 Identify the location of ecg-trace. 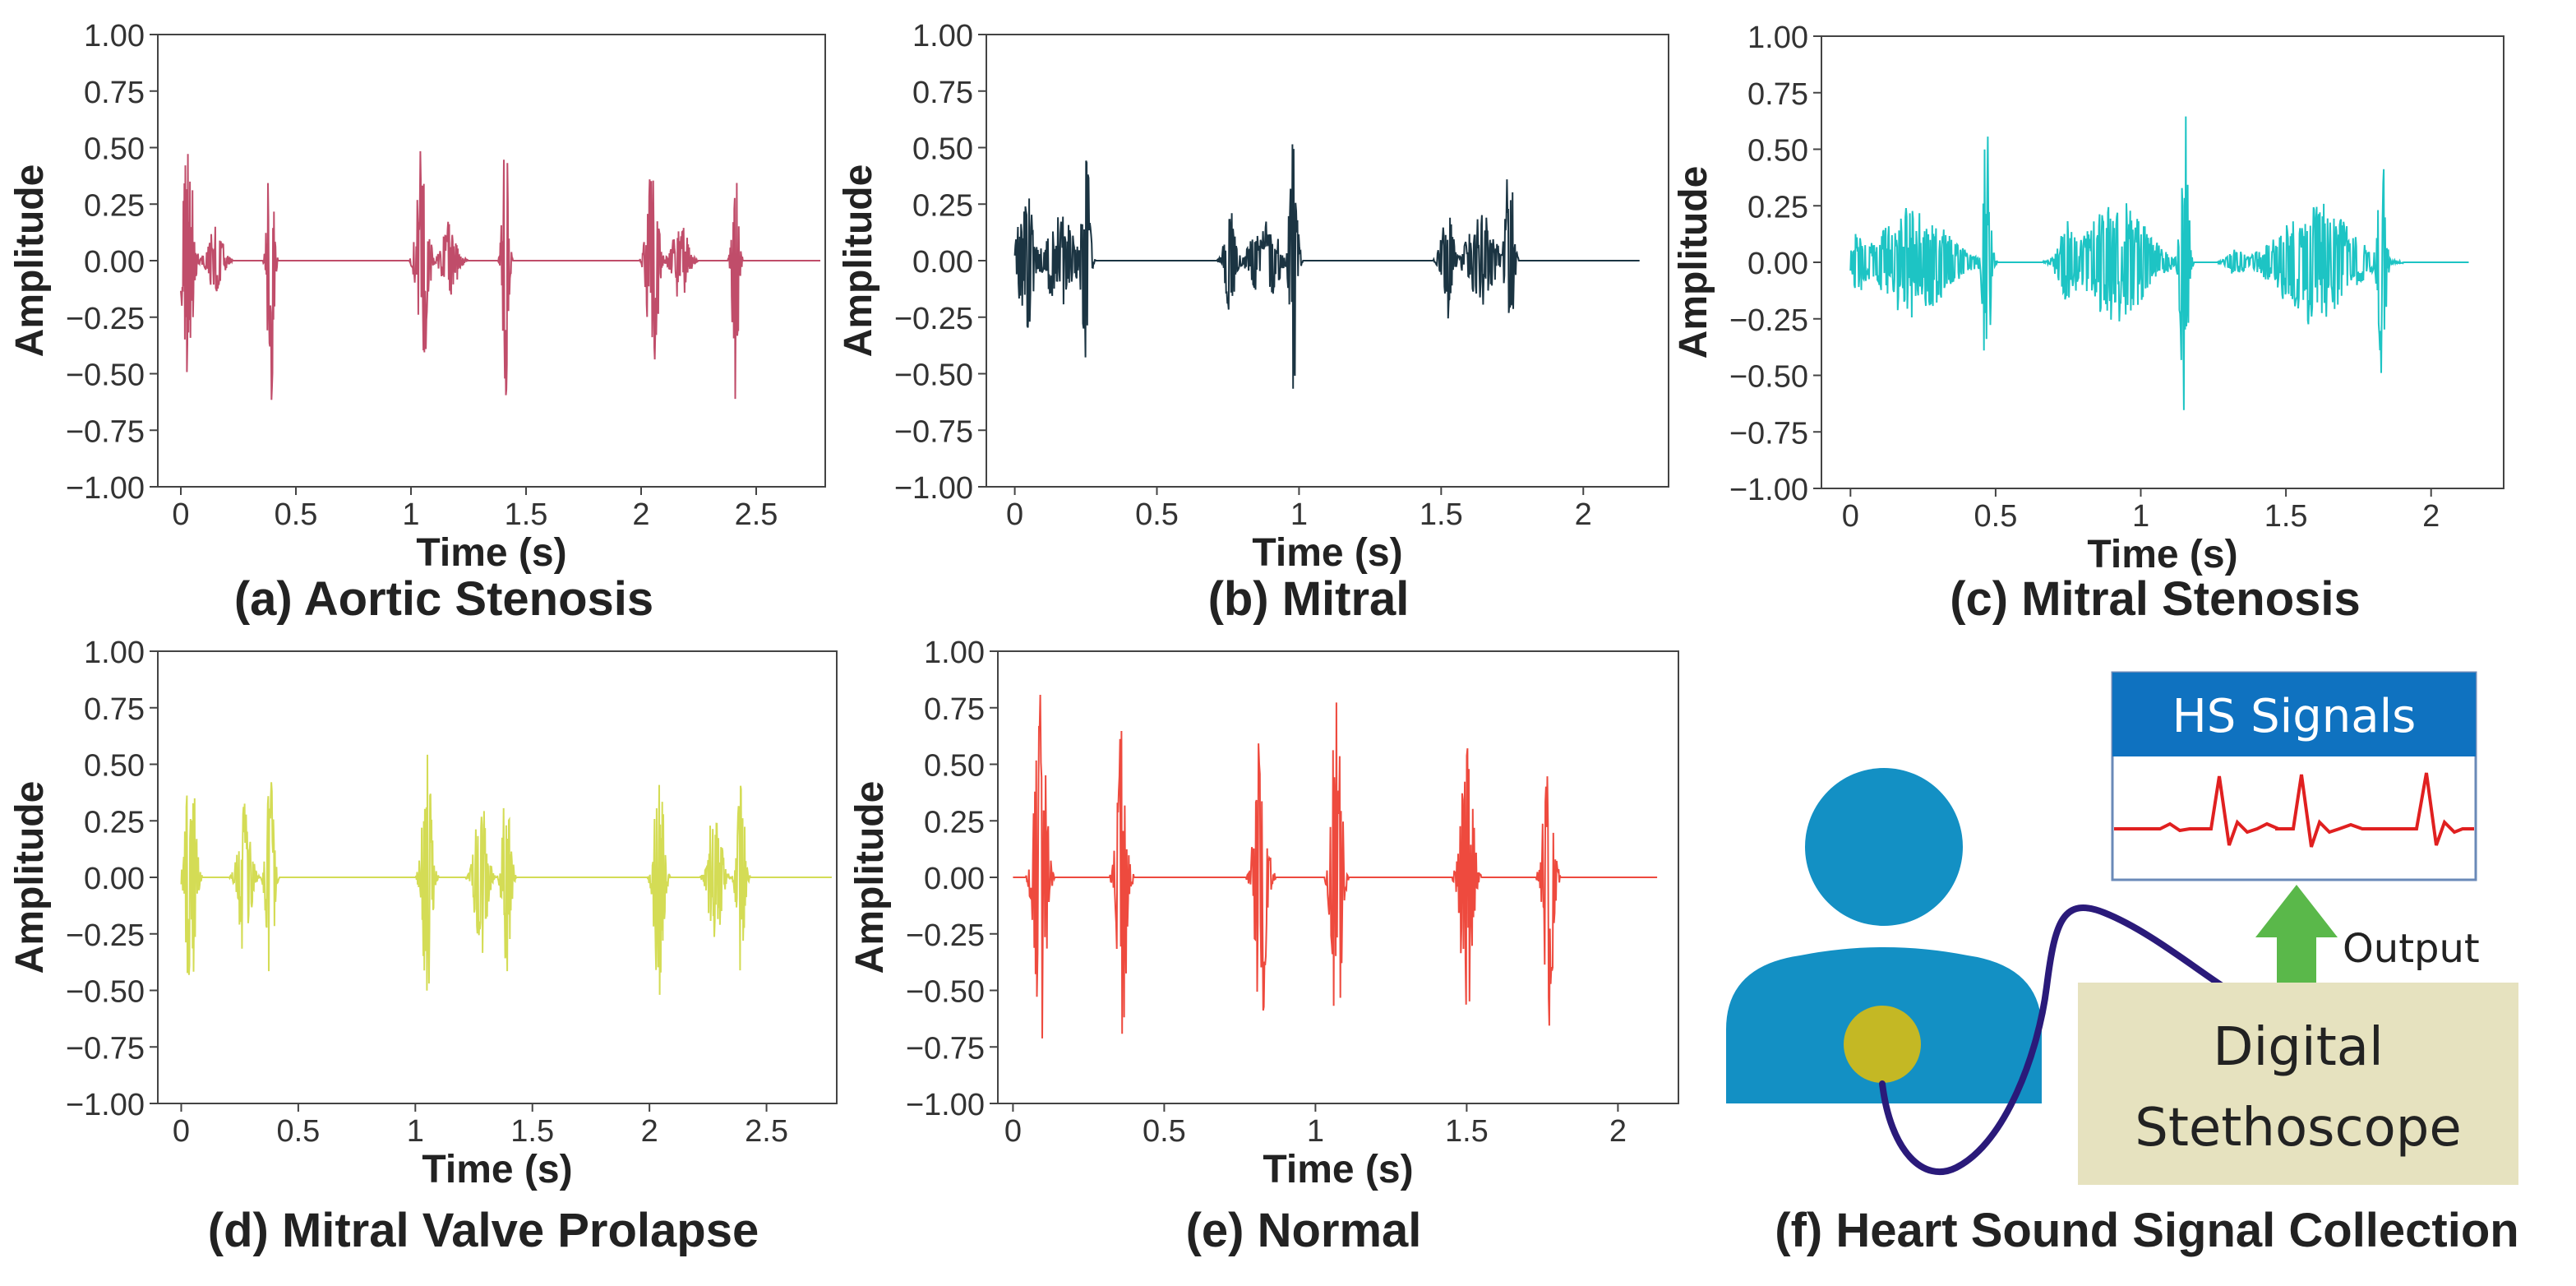
(2294, 810).